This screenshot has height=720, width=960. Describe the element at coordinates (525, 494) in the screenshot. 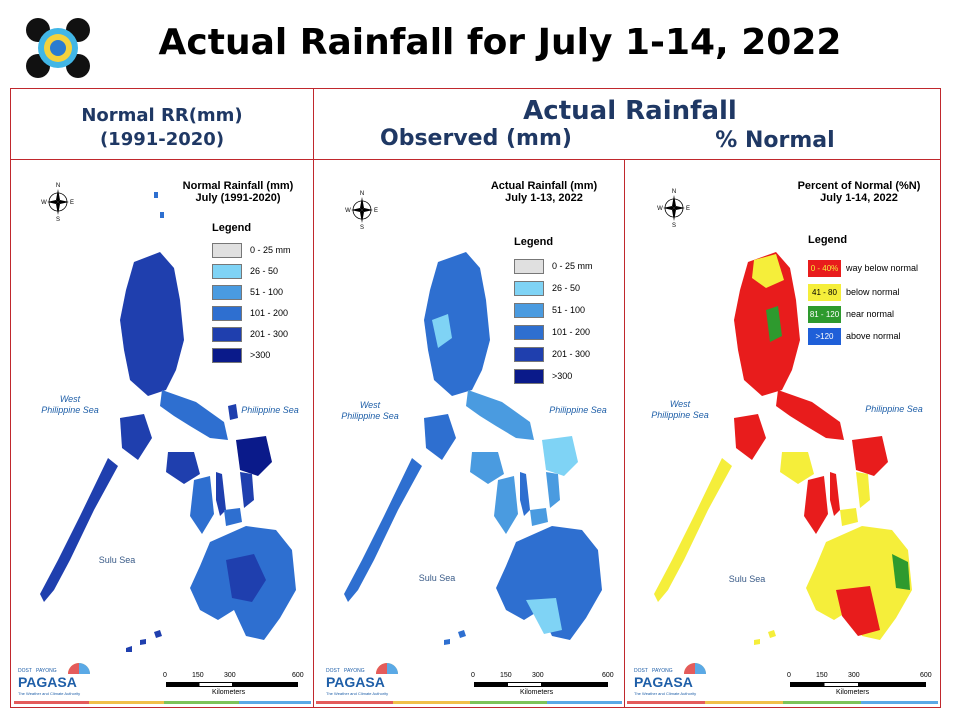

I see `cebu` at that location.